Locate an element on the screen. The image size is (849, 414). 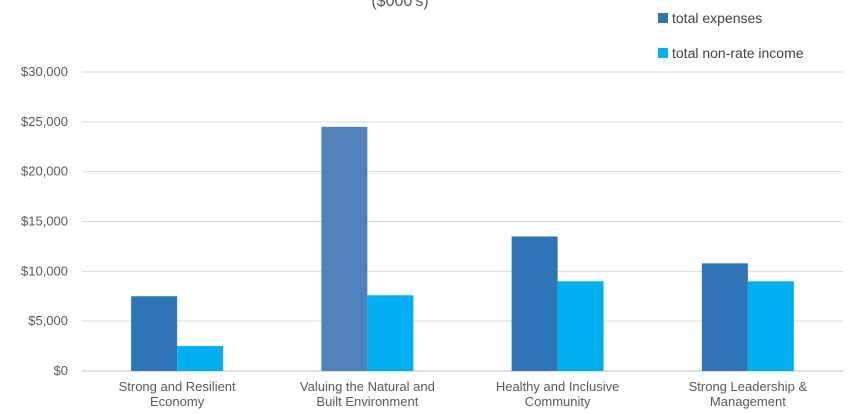
bar-total-expenses-valuing-the-natural-and-built-environment is located at coordinates (344, 248).